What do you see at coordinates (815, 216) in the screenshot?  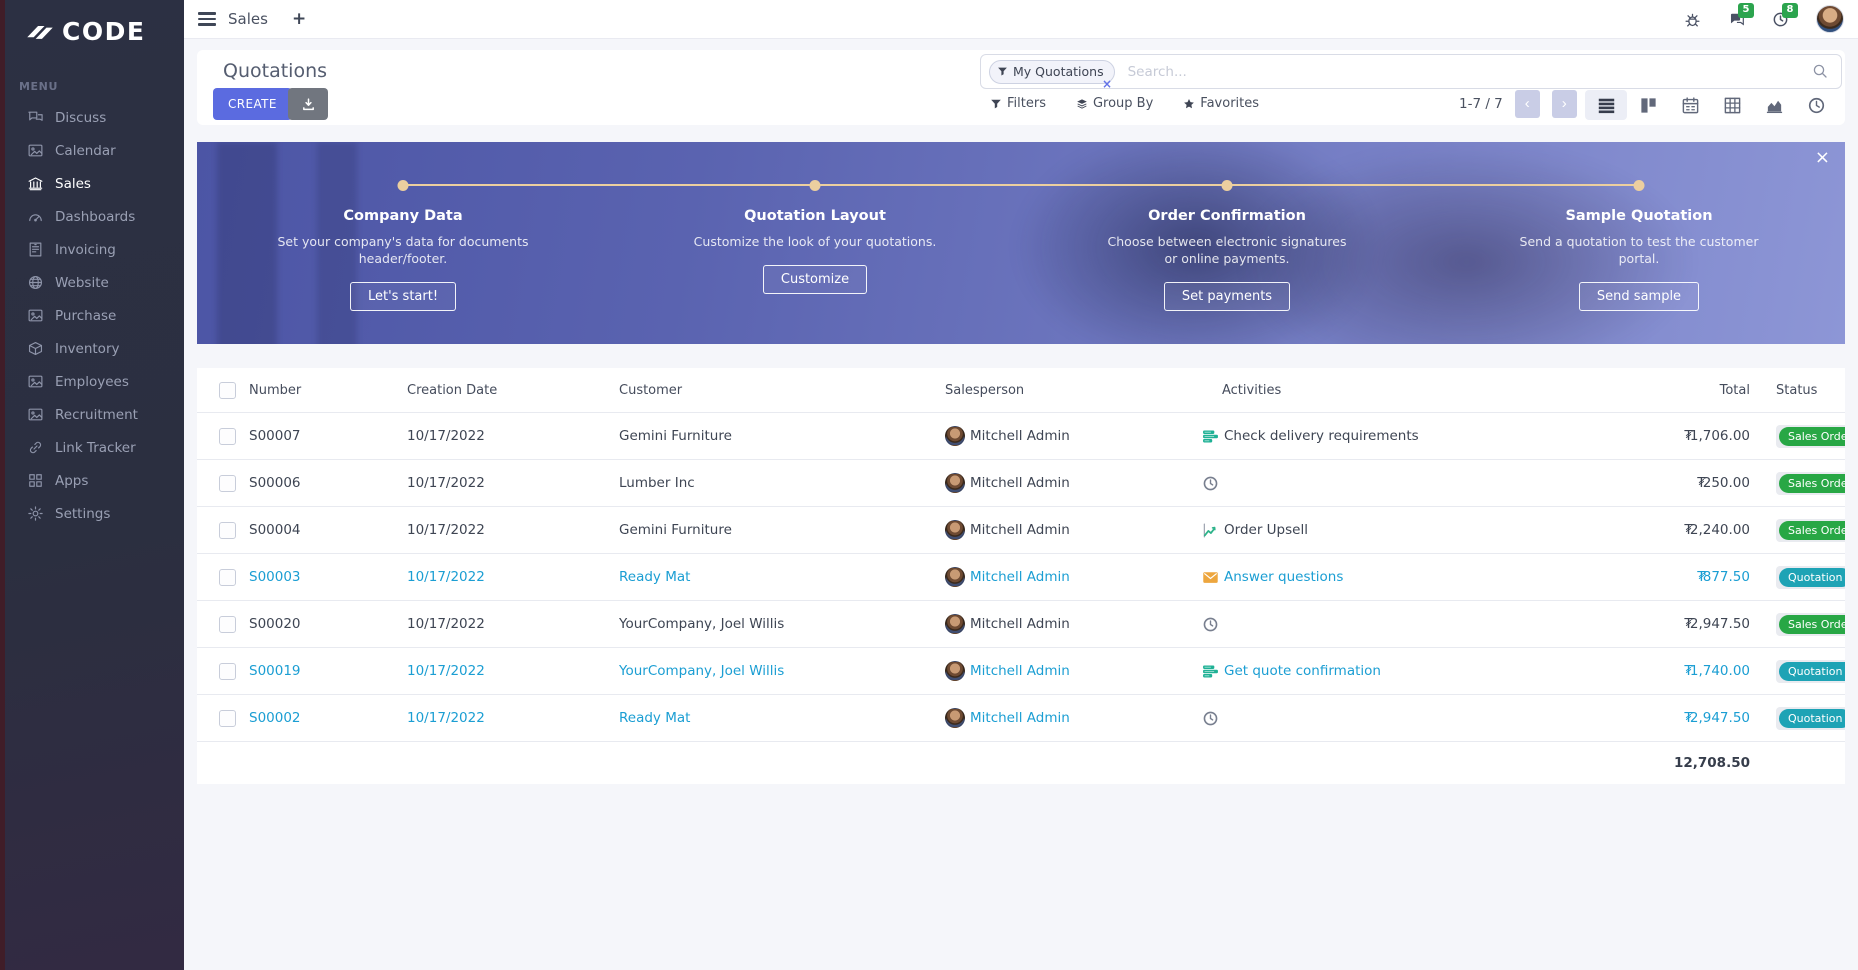 I see `onboarding-step-title: Quotation Layout` at bounding box center [815, 216].